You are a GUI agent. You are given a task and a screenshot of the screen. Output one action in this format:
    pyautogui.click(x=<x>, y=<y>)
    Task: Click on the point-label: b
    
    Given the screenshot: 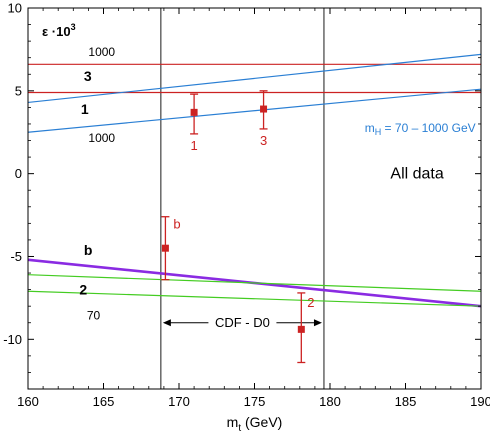 What is the action you would take?
    pyautogui.click(x=176, y=224)
    